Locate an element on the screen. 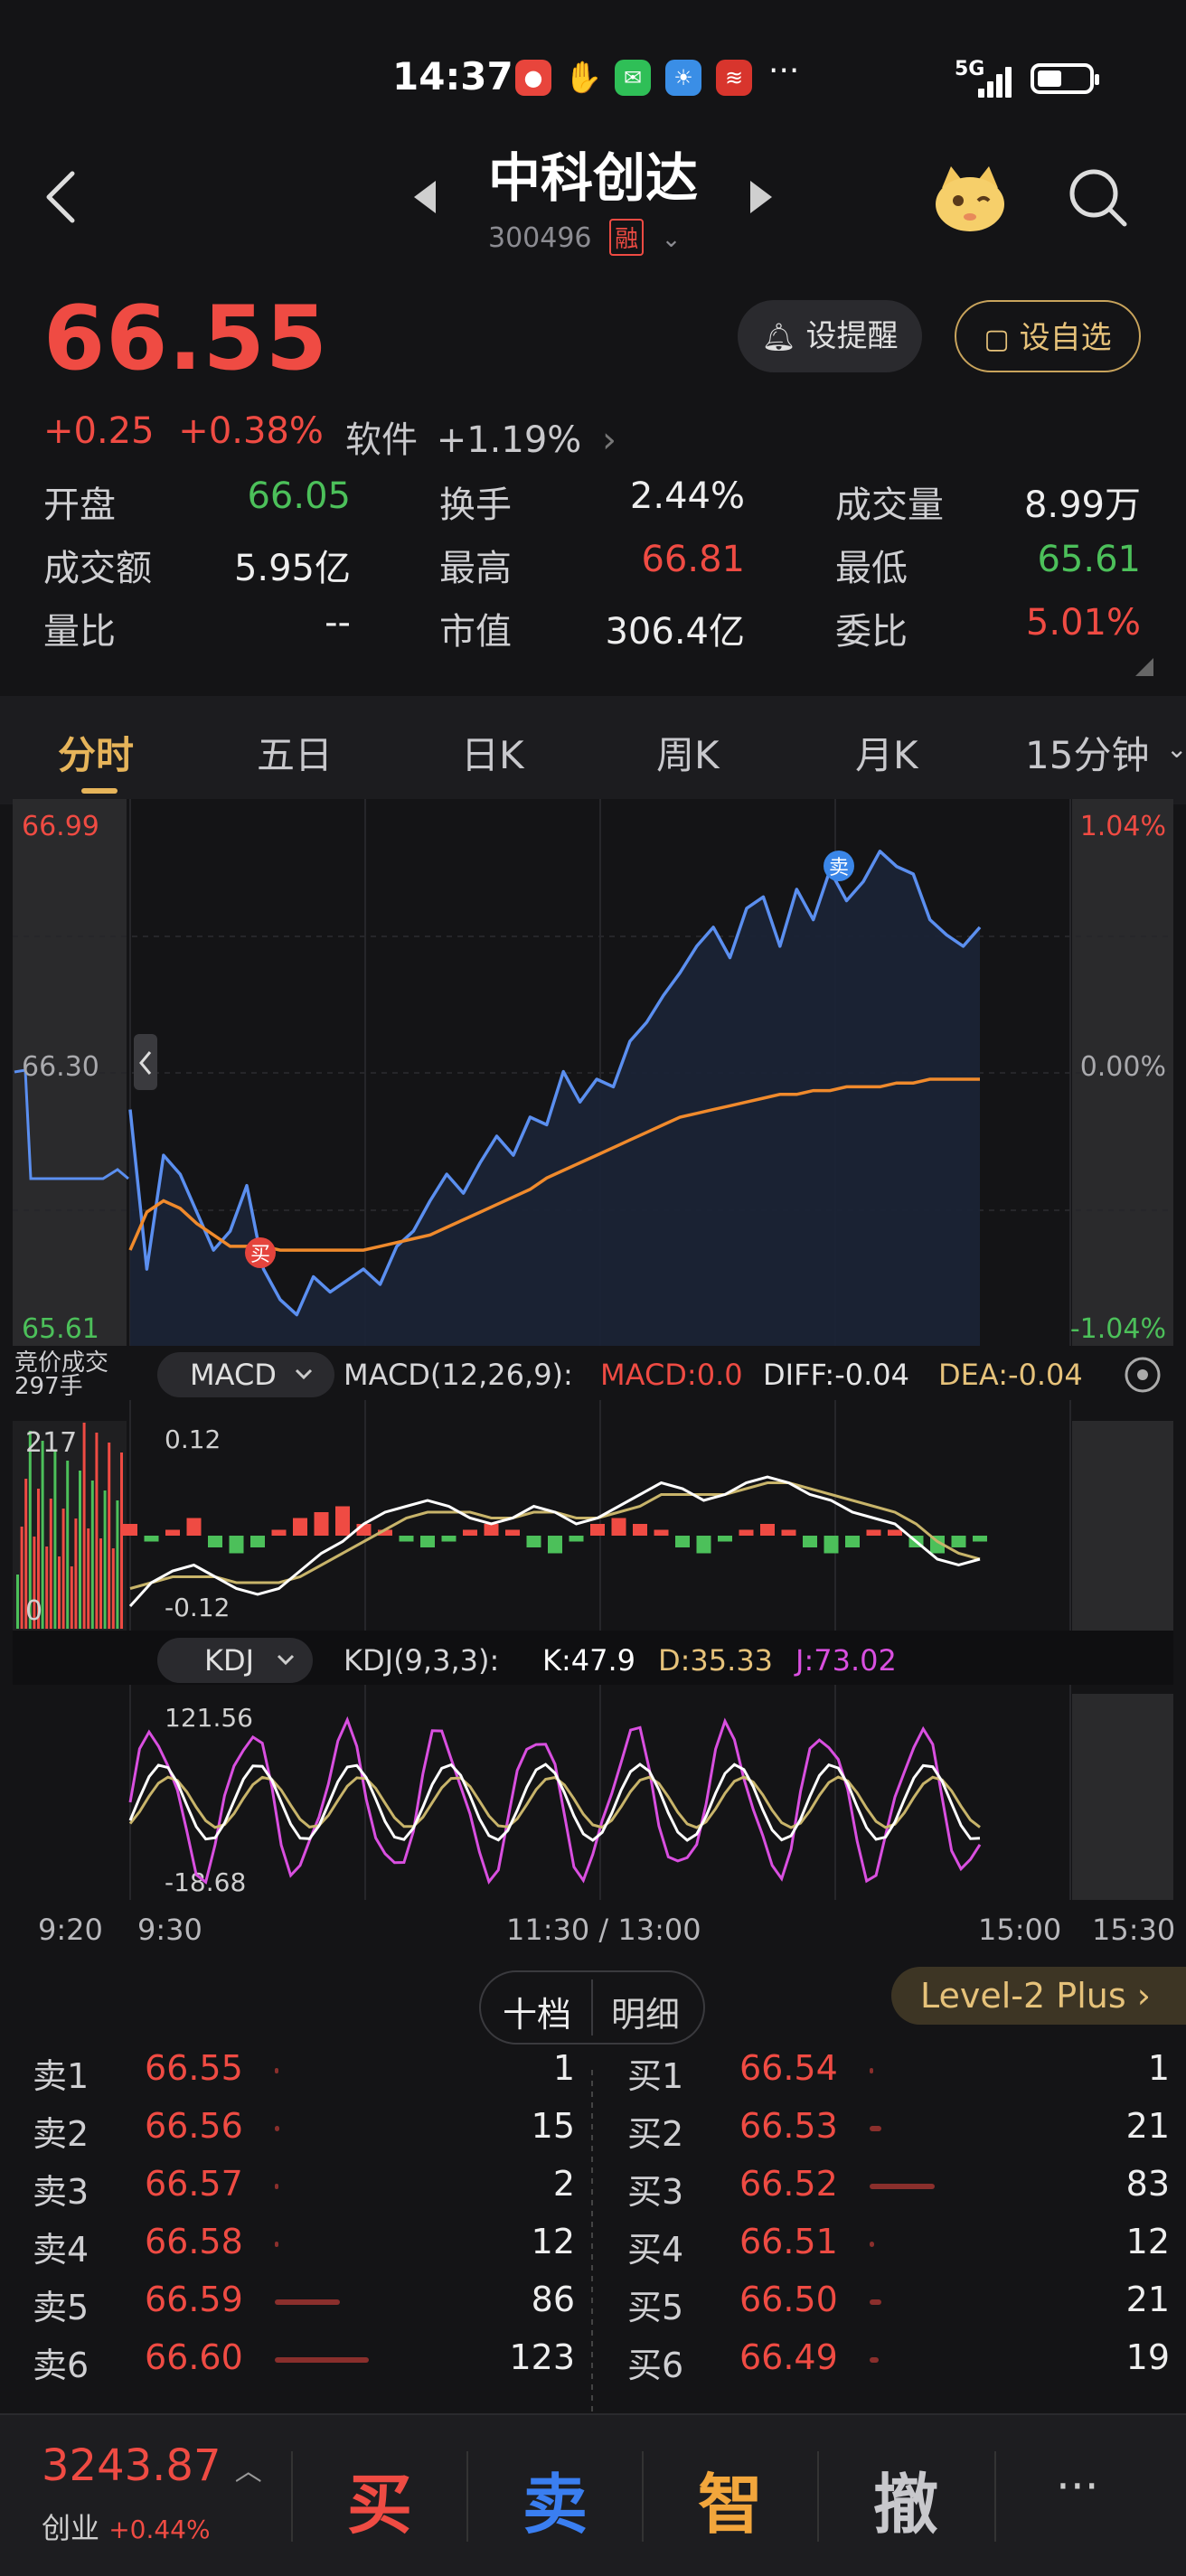  sector-link: 软件 +1.19% › is located at coordinates (481, 437).